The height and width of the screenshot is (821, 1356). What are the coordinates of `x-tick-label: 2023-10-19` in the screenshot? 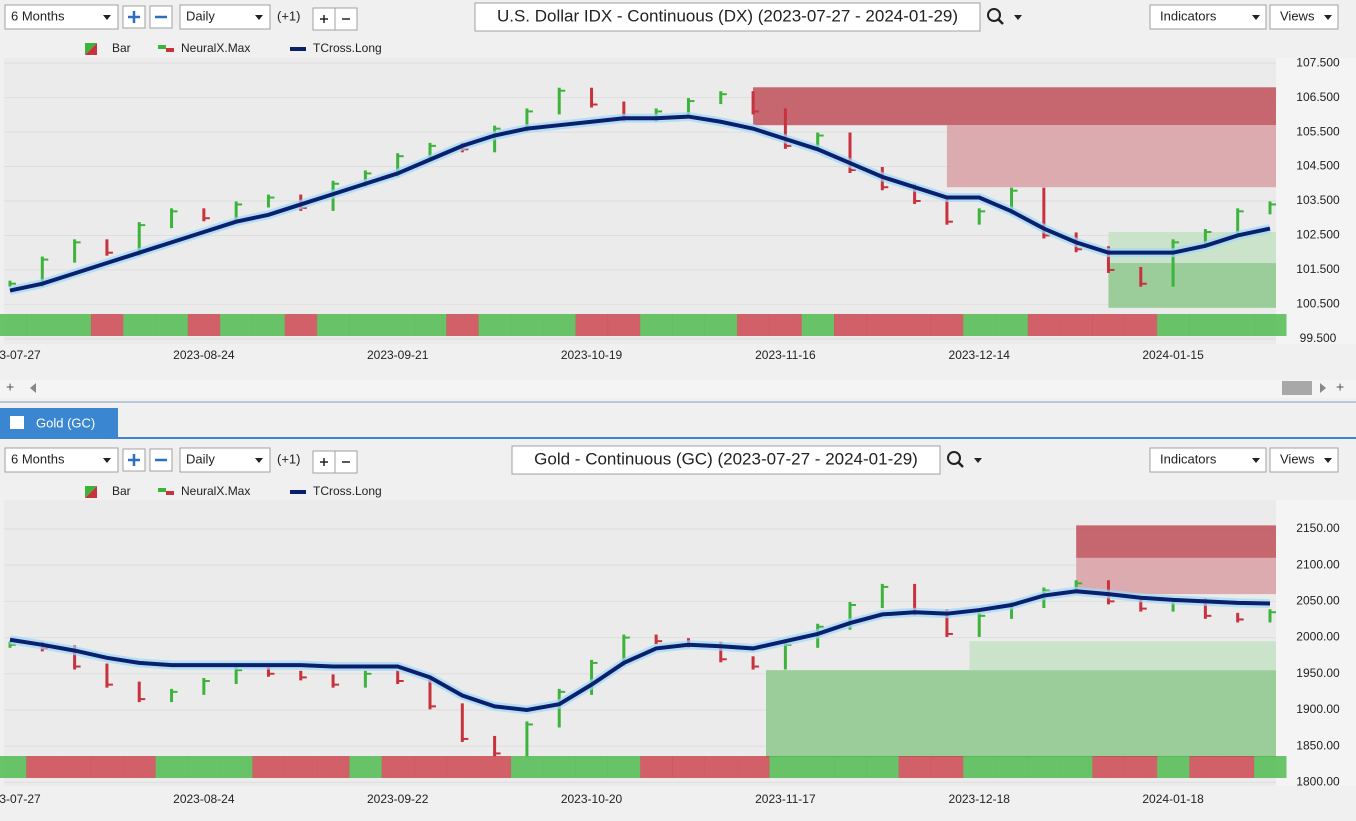 It's located at (592, 355).